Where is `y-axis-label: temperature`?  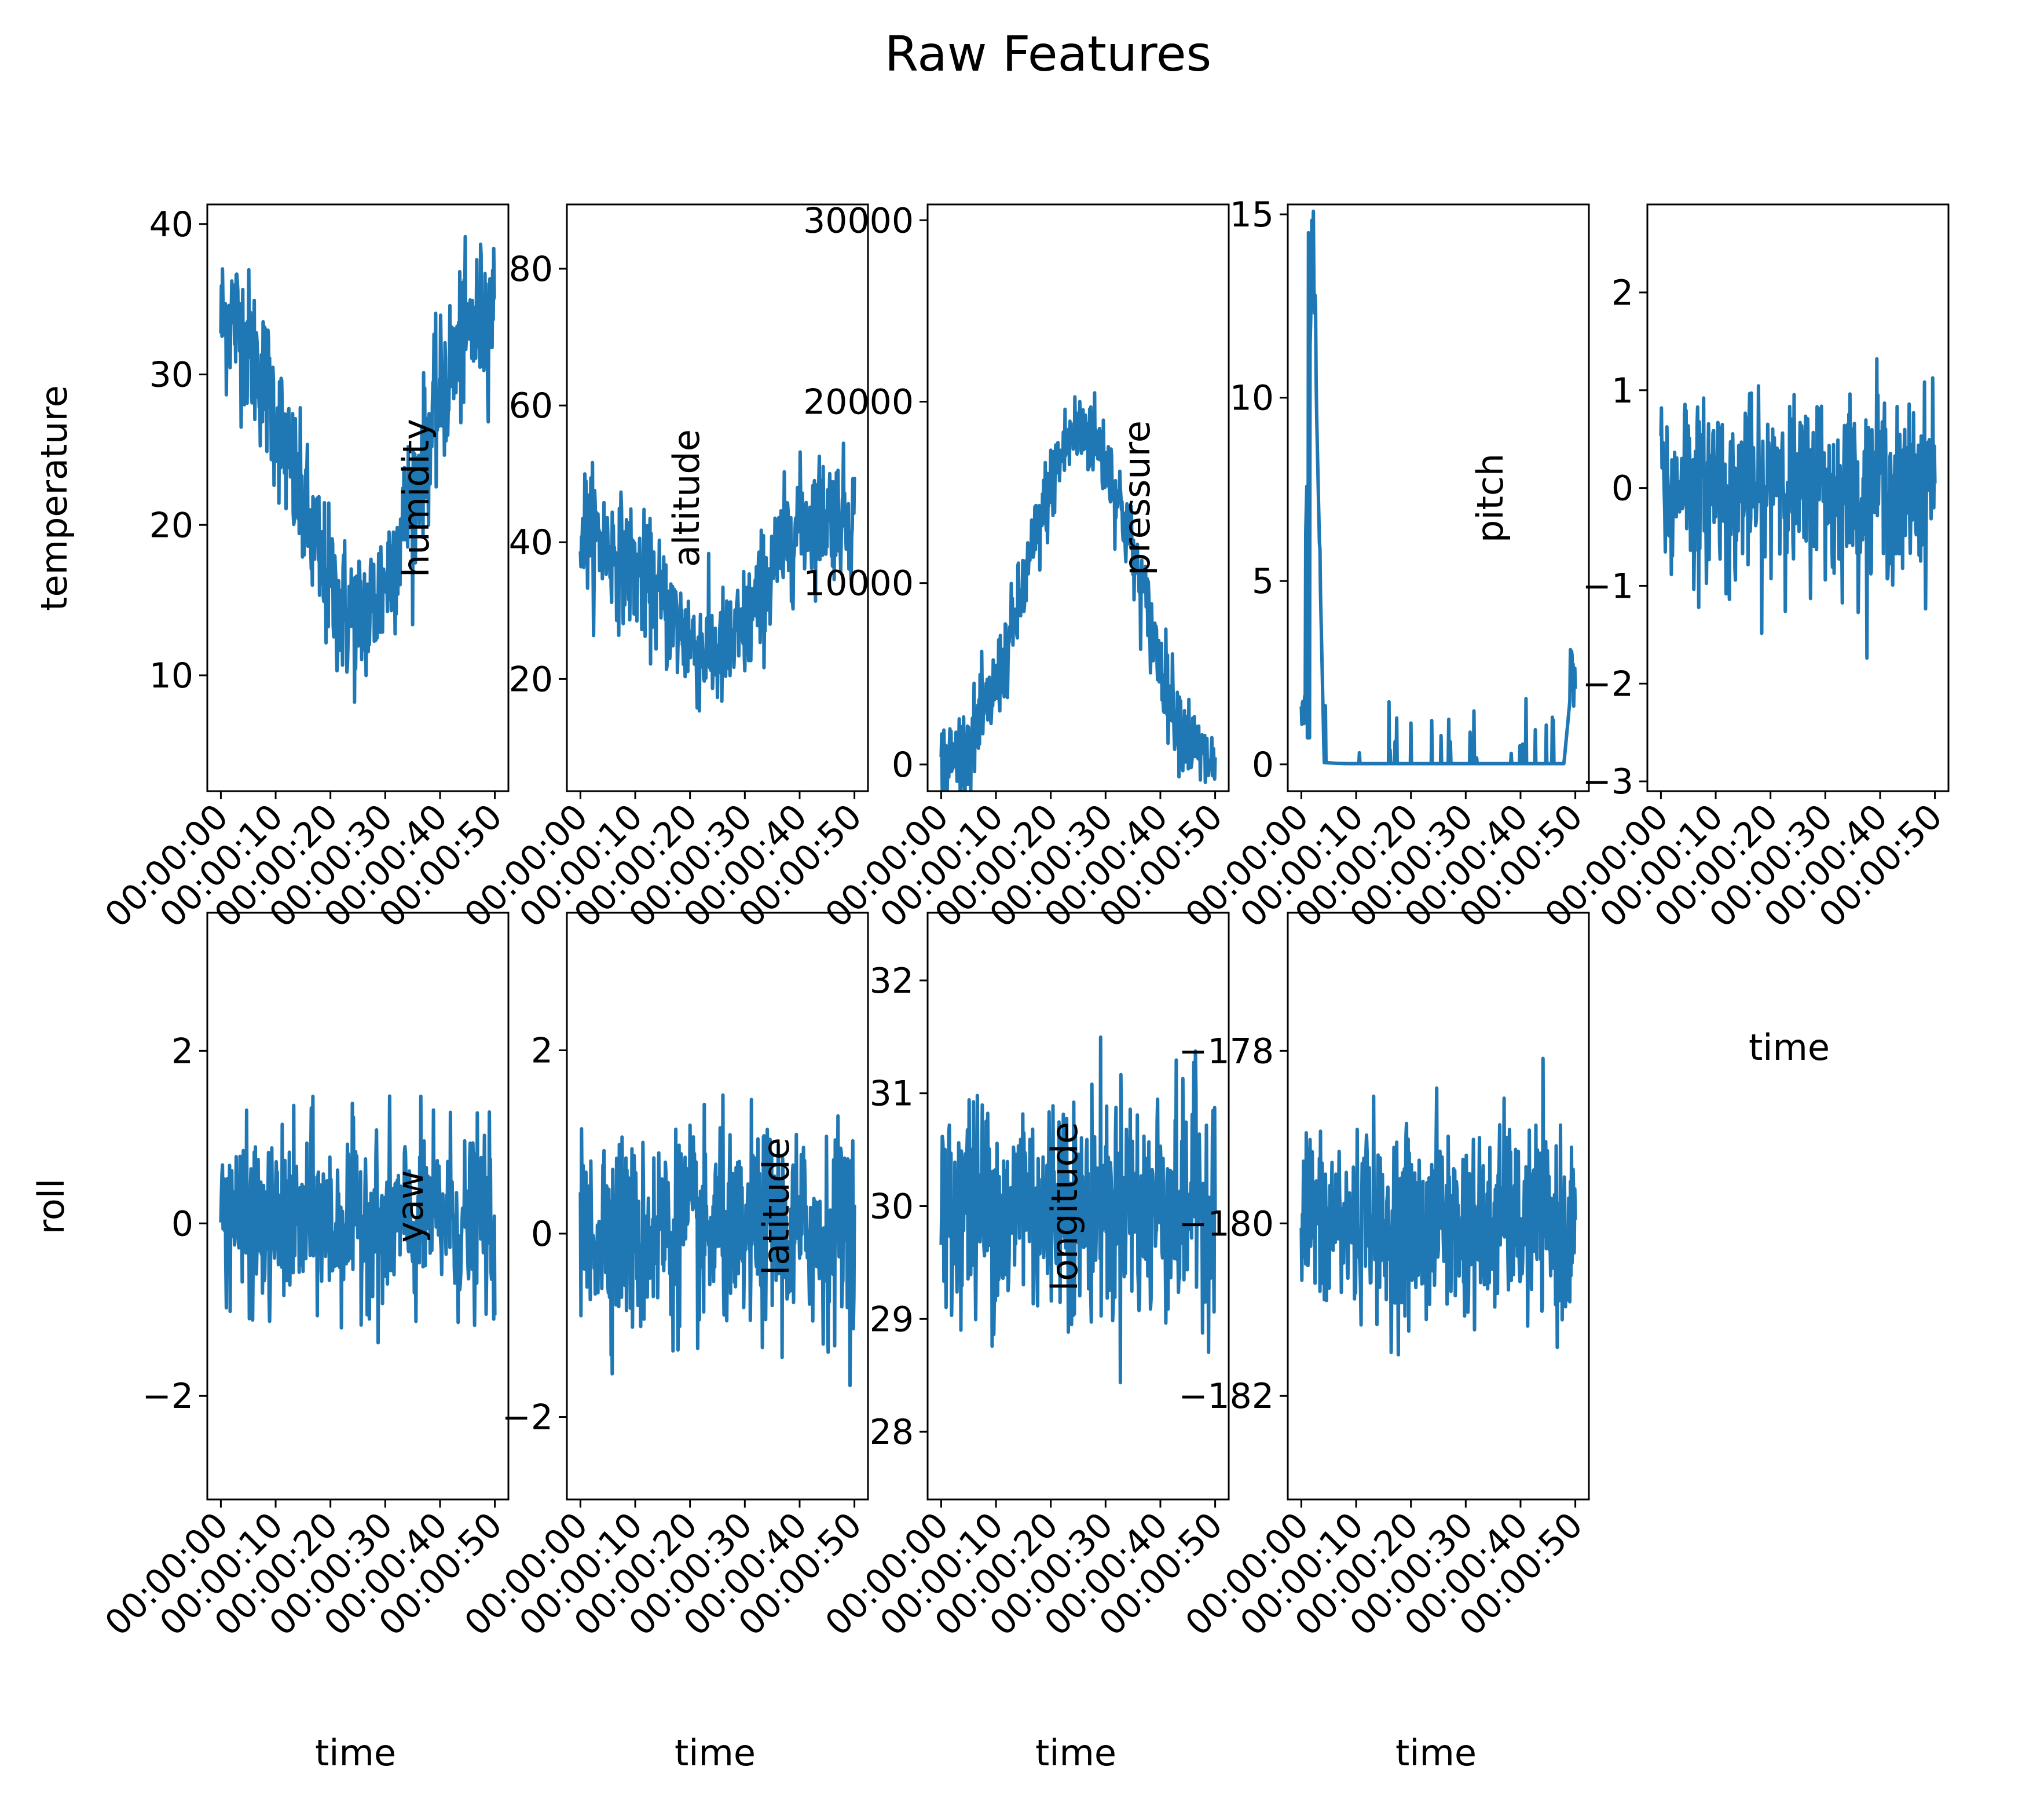 y-axis-label: temperature is located at coordinates (54, 498).